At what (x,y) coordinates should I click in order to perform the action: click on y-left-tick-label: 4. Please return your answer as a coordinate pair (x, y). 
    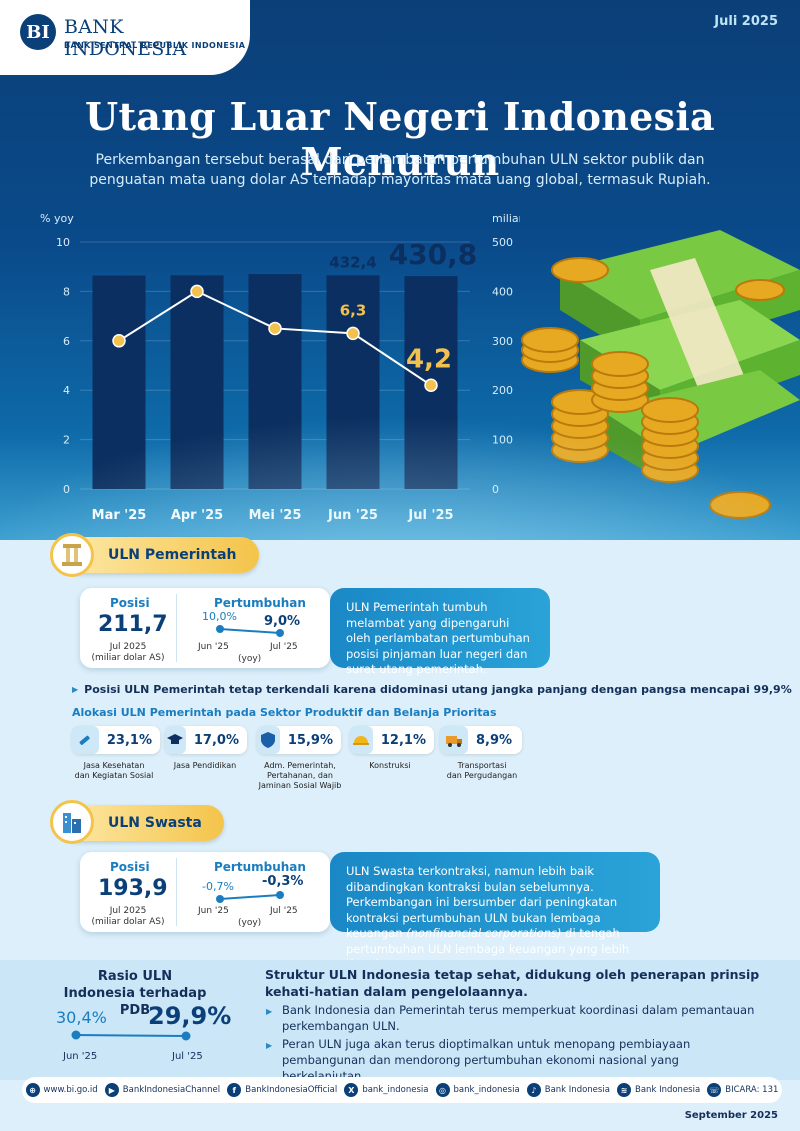
    Looking at the image, I should click on (66, 390).